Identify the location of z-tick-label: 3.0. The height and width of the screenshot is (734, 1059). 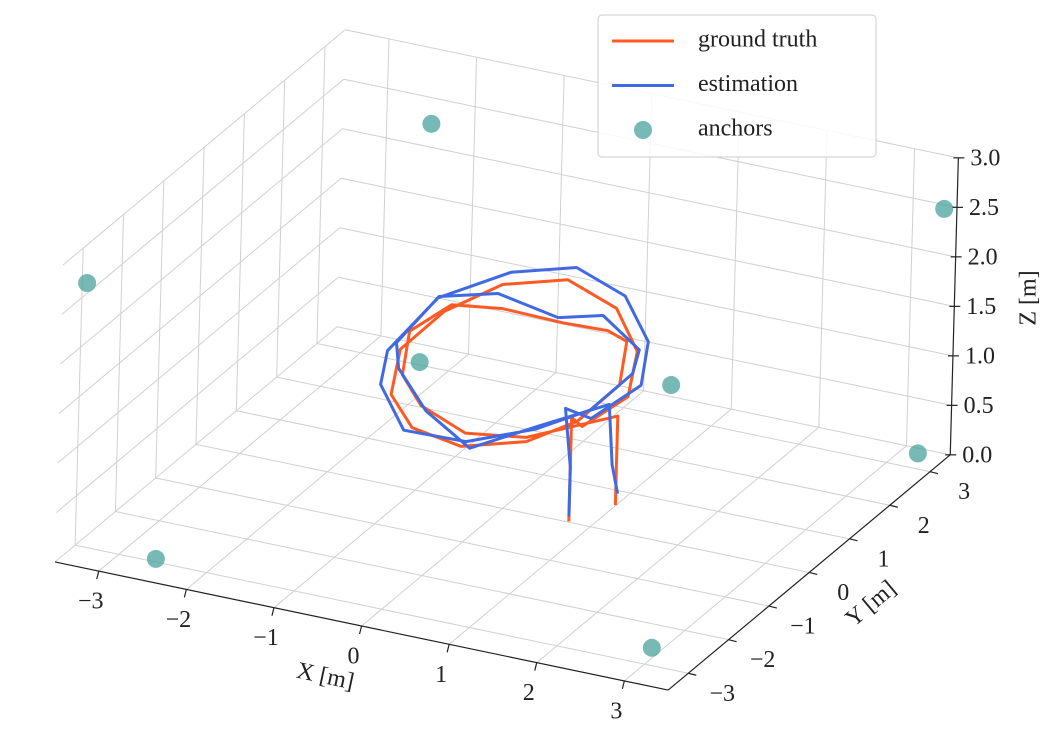
(985, 158).